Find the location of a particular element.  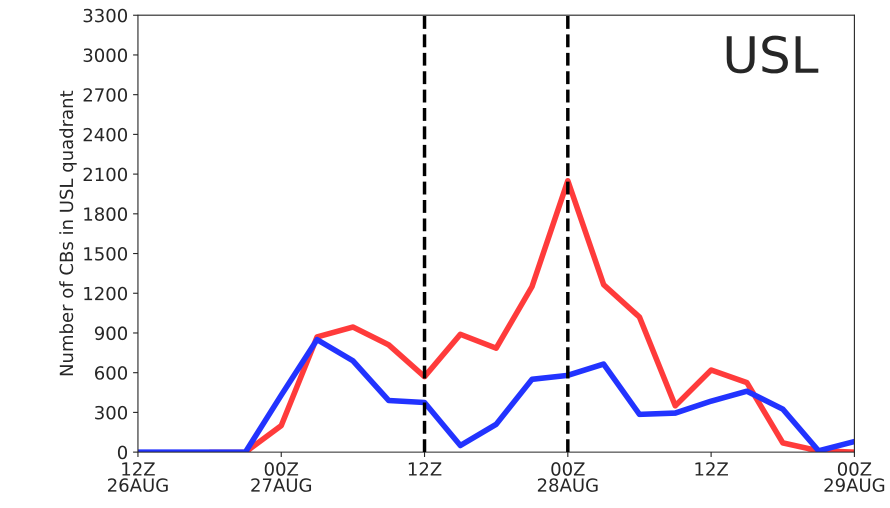

y-tick-label: 600 is located at coordinates (111, 373).